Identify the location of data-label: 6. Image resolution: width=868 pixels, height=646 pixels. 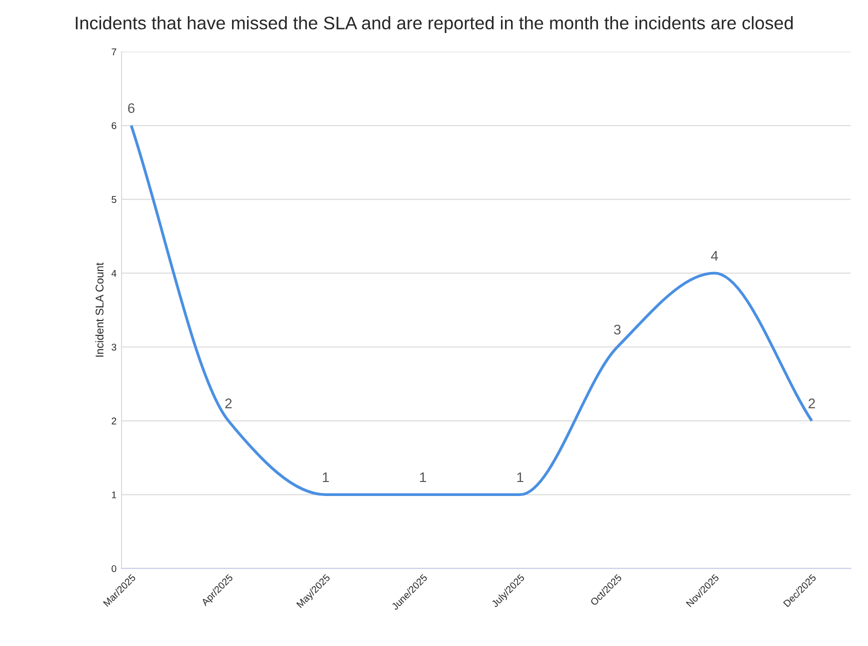
(131, 108).